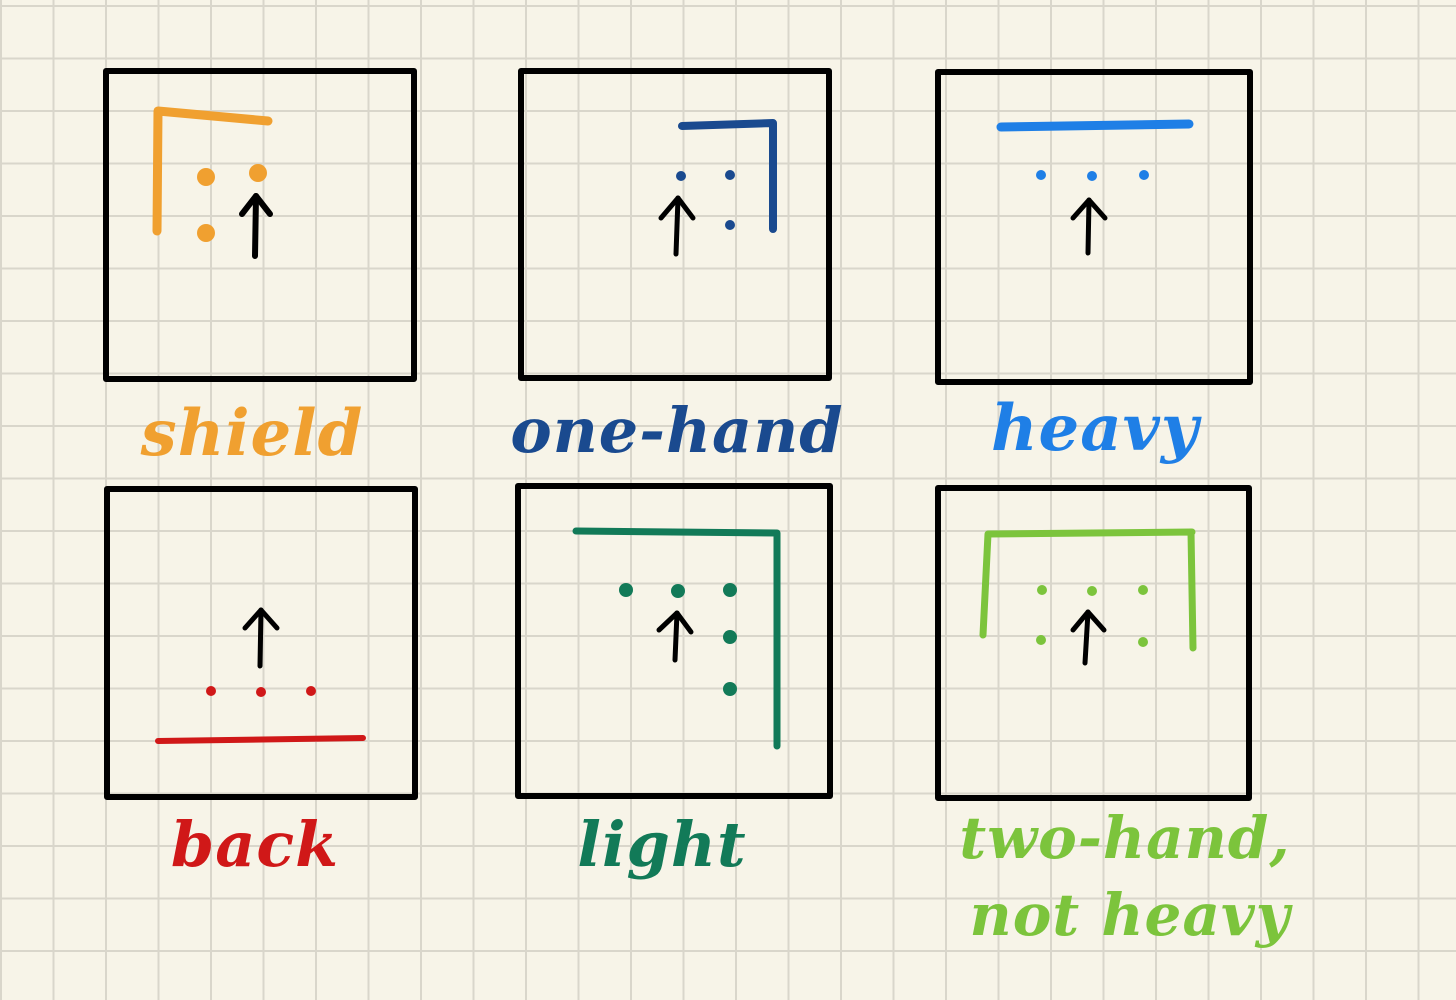 The image size is (1456, 1000). What do you see at coordinates (676, 430) in the screenshot?
I see `panel-label: one-hand` at bounding box center [676, 430].